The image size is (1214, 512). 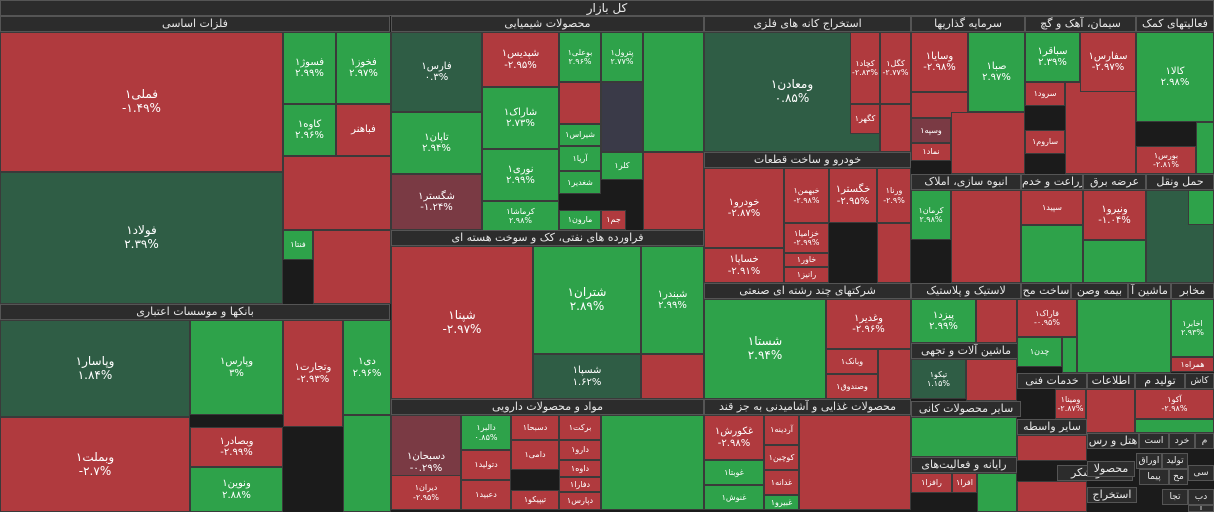 What do you see at coordinates (807, 407) in the screenshot?
I see `sector-header: محصولات غذایی و آشامیدنی به جز قند` at bounding box center [807, 407].